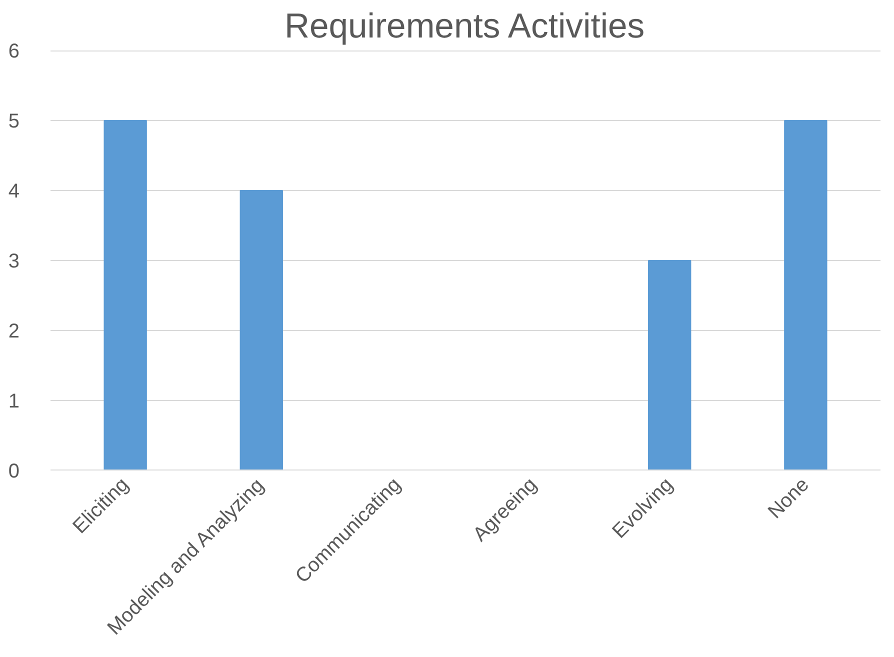 Image resolution: width=894 pixels, height=657 pixels. I want to click on y-tick-label: 6, so click(14, 51).